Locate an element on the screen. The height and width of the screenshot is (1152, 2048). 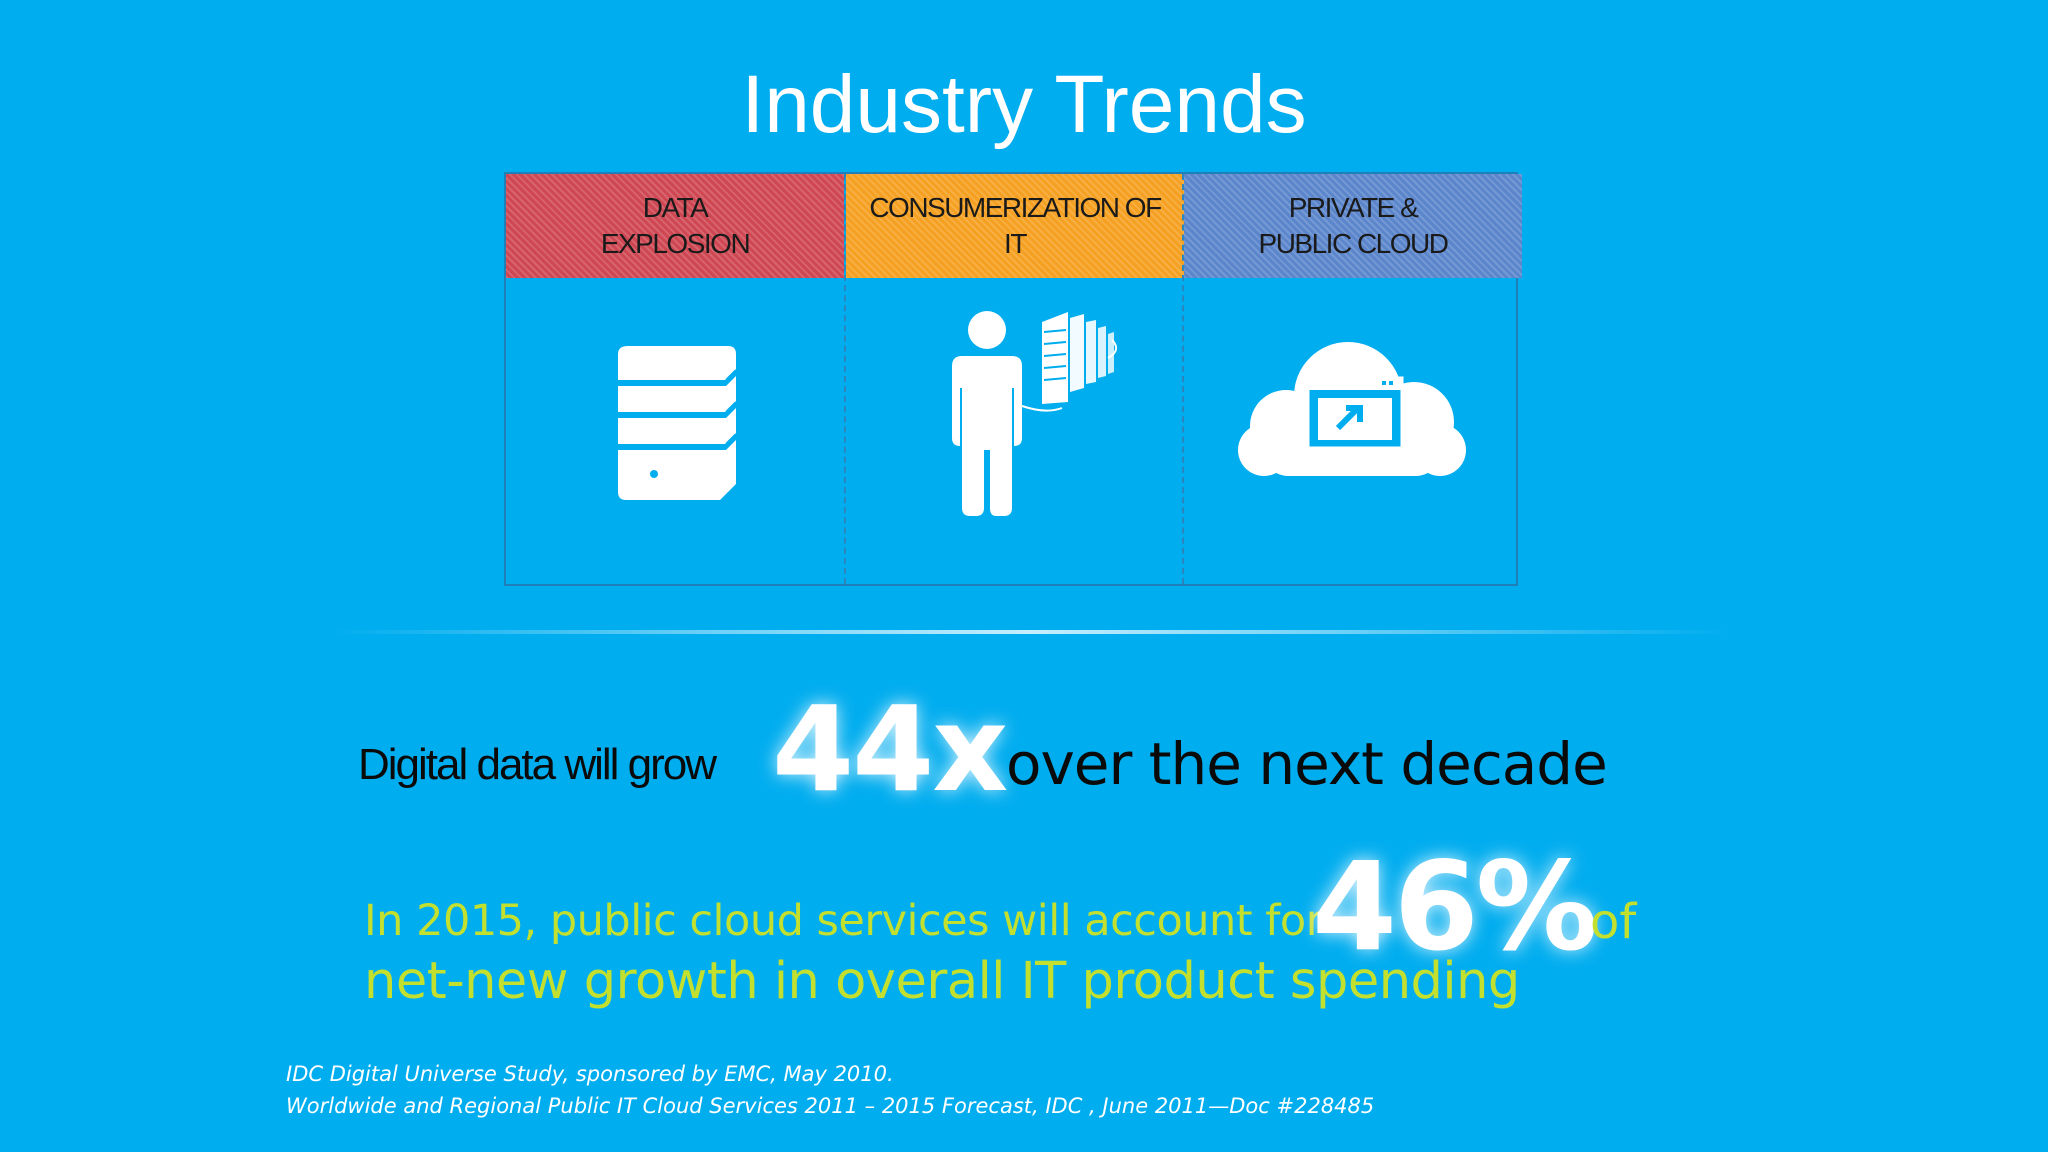
stat-suffix: over the next decade is located at coordinates (1307, 764).